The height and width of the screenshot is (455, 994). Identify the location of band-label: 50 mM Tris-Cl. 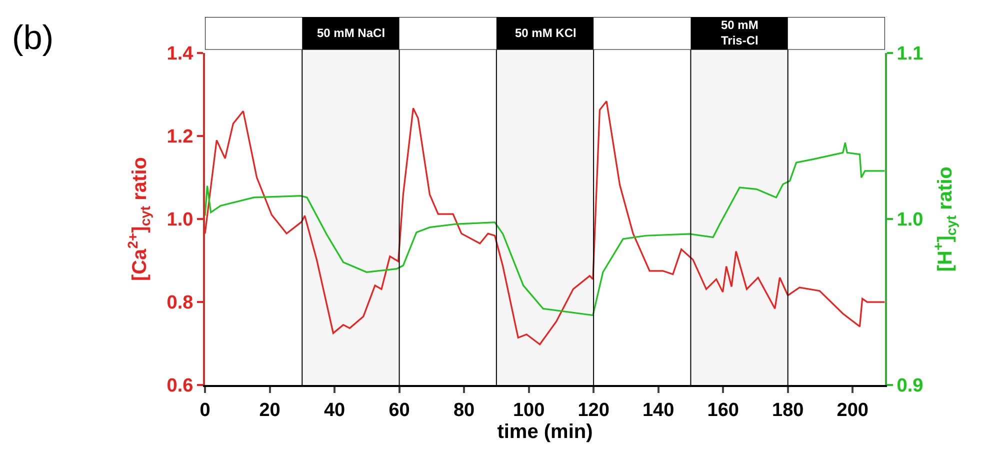
(739, 33).